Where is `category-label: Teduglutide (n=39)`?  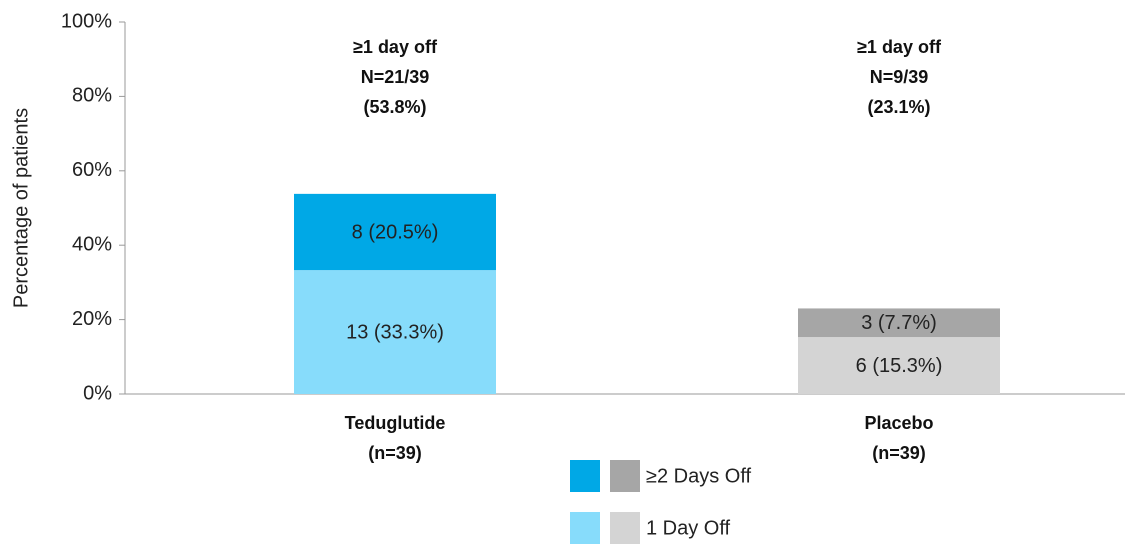 category-label: Teduglutide (n=39) is located at coordinates (395, 438).